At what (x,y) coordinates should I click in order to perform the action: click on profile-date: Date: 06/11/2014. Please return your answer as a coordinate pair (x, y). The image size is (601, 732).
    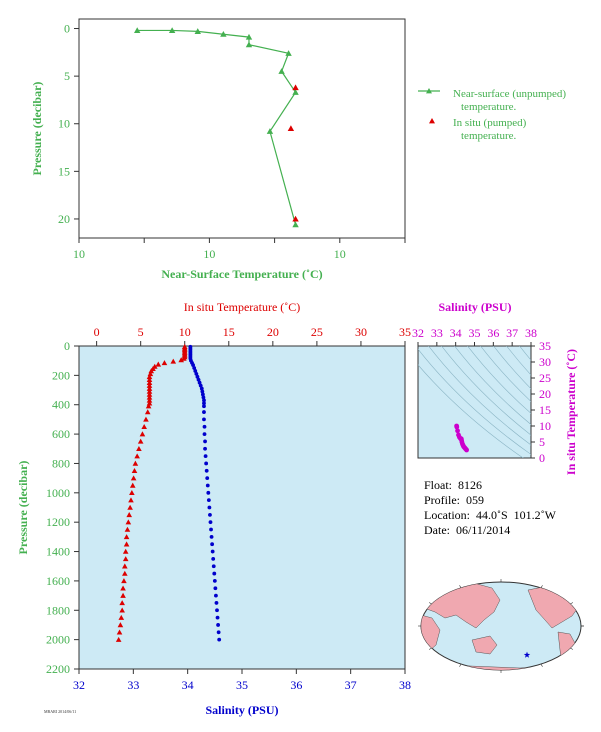
    Looking at the image, I should click on (467, 530).